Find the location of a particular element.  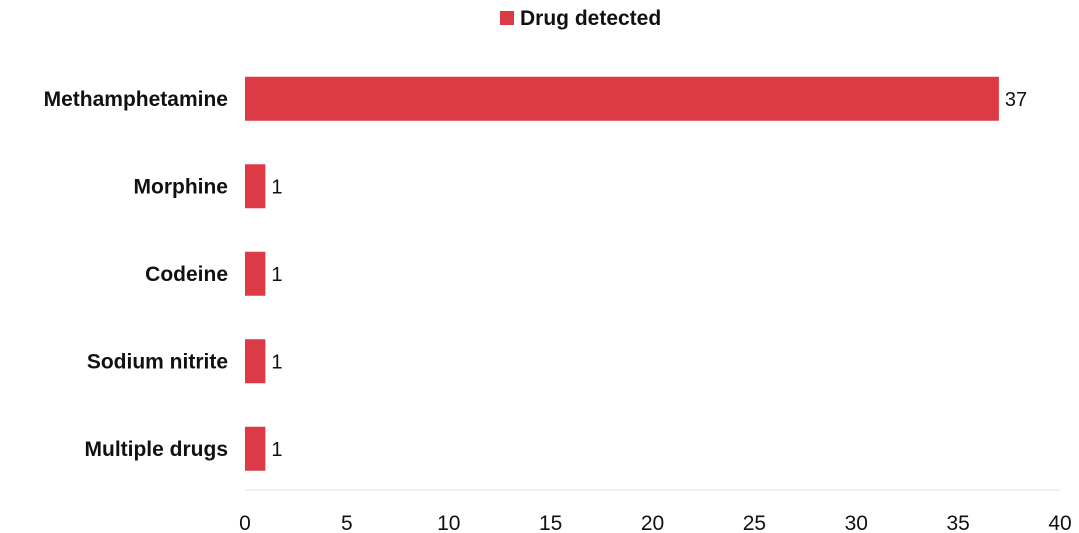

x-tick-labels: 0 5 10 15 20 25 30 35 40 is located at coordinates (655, 522).